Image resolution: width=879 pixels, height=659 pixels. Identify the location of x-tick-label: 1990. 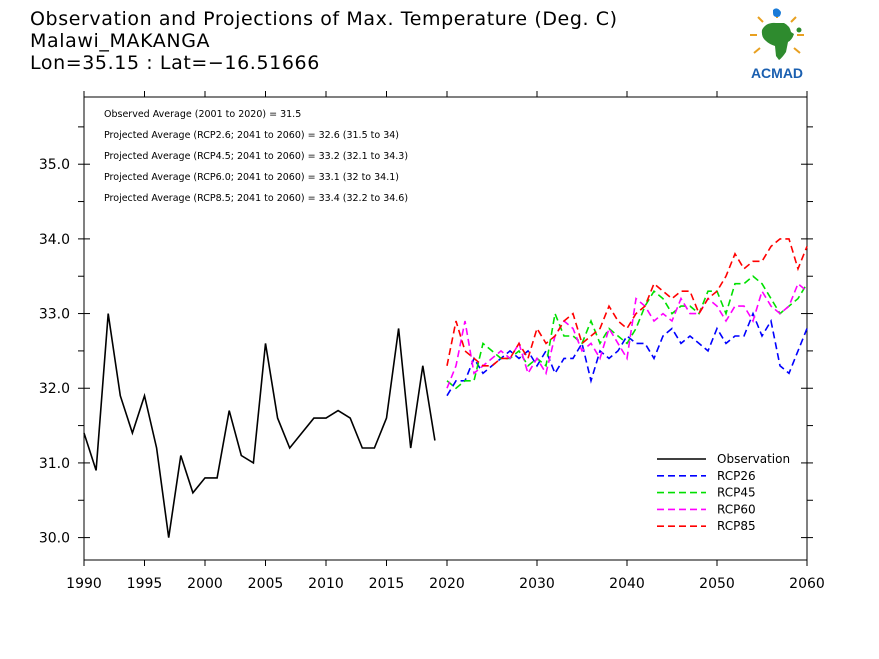
(84, 584).